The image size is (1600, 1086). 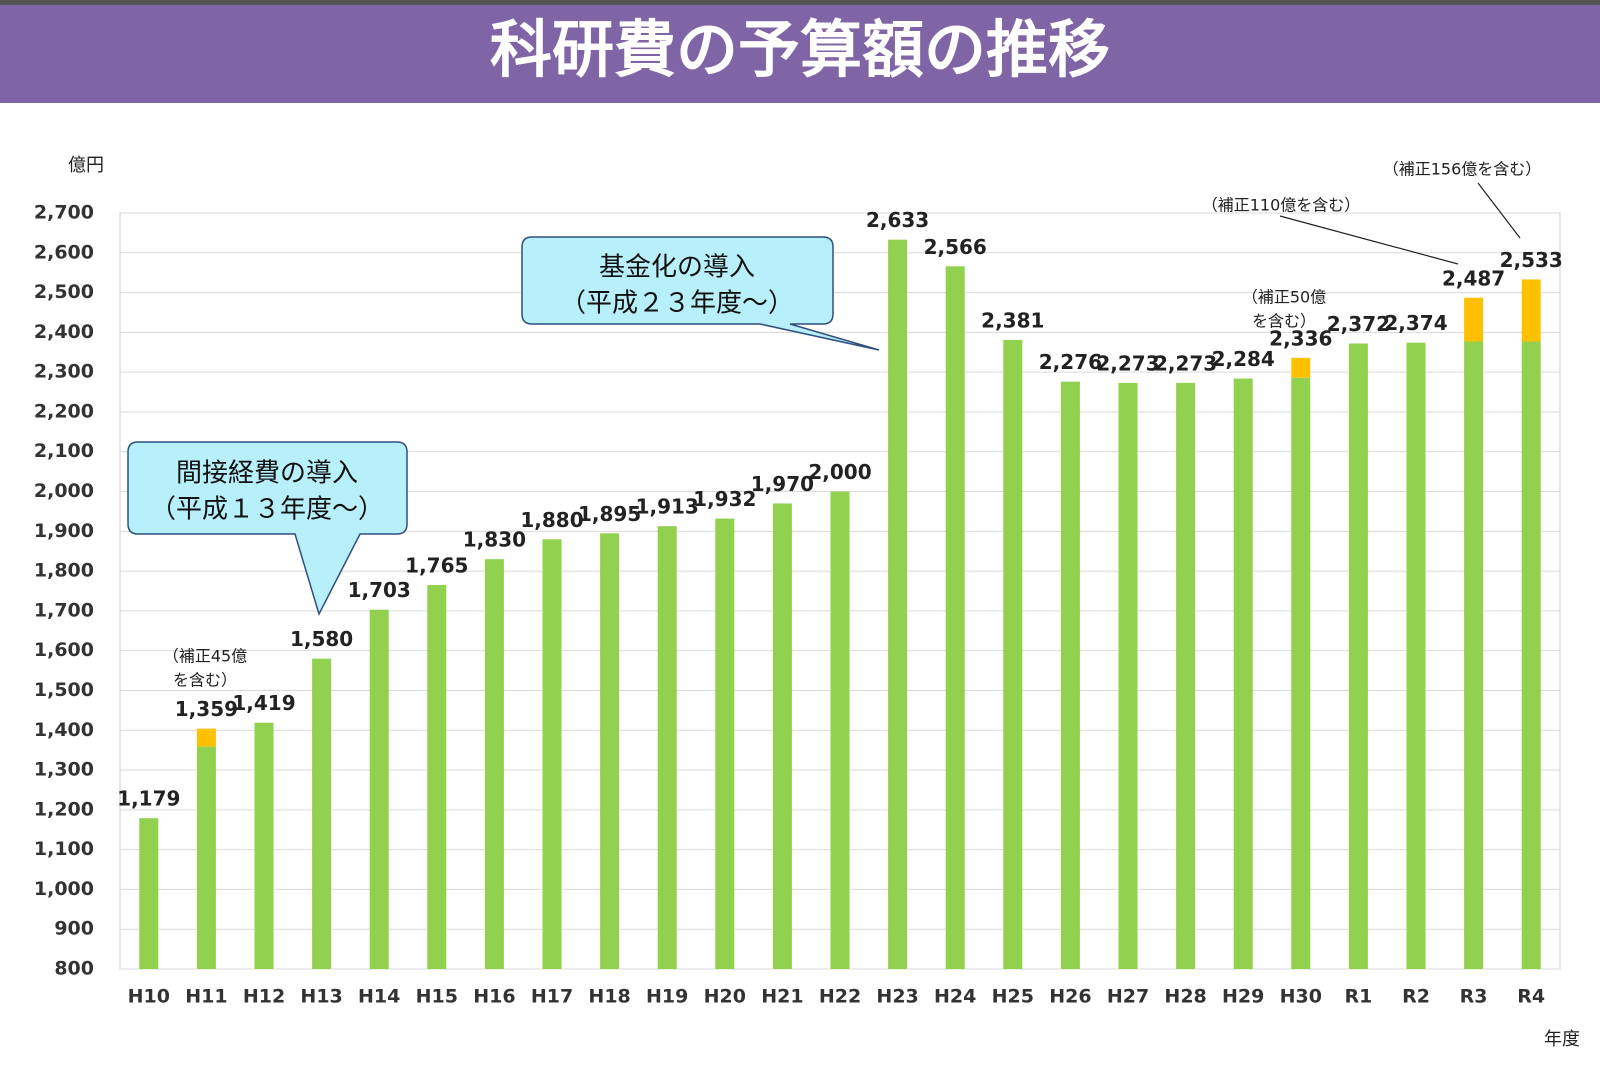 What do you see at coordinates (206, 709) in the screenshot?
I see `data-label: 1,359` at bounding box center [206, 709].